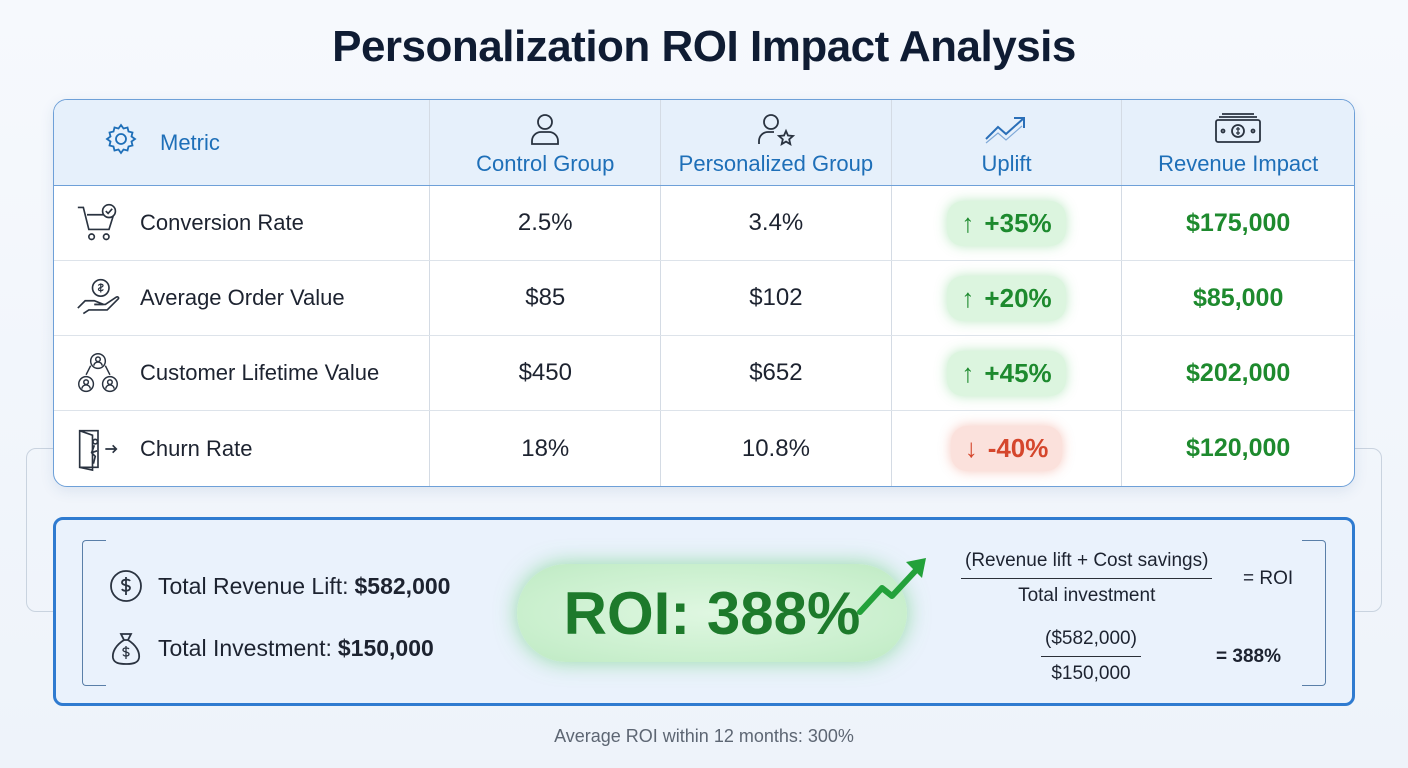 This screenshot has width=1408, height=768. What do you see at coordinates (222, 222) in the screenshot?
I see `metric-label: Conversion Rate` at bounding box center [222, 222].